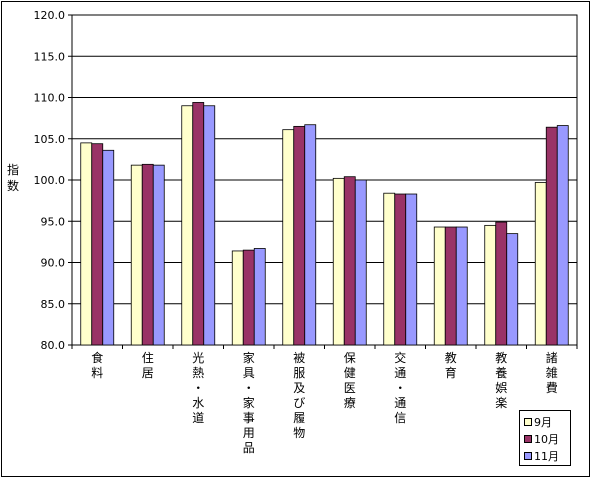  I want to click on x-tick-label-char: び, so click(299, 403).